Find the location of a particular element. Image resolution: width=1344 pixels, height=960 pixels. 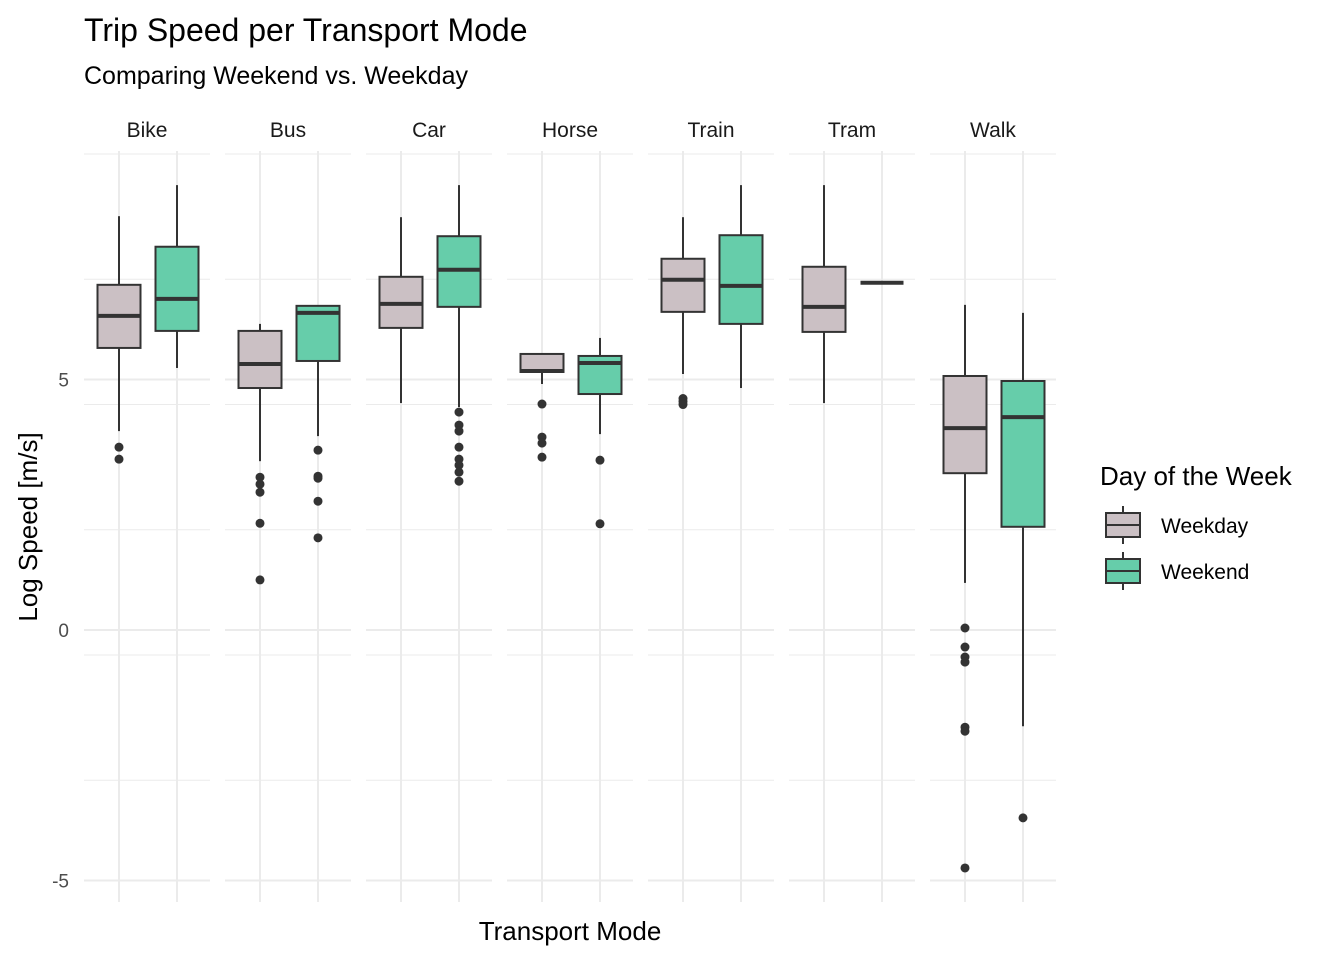

facet-label: Car is located at coordinates (429, 130).